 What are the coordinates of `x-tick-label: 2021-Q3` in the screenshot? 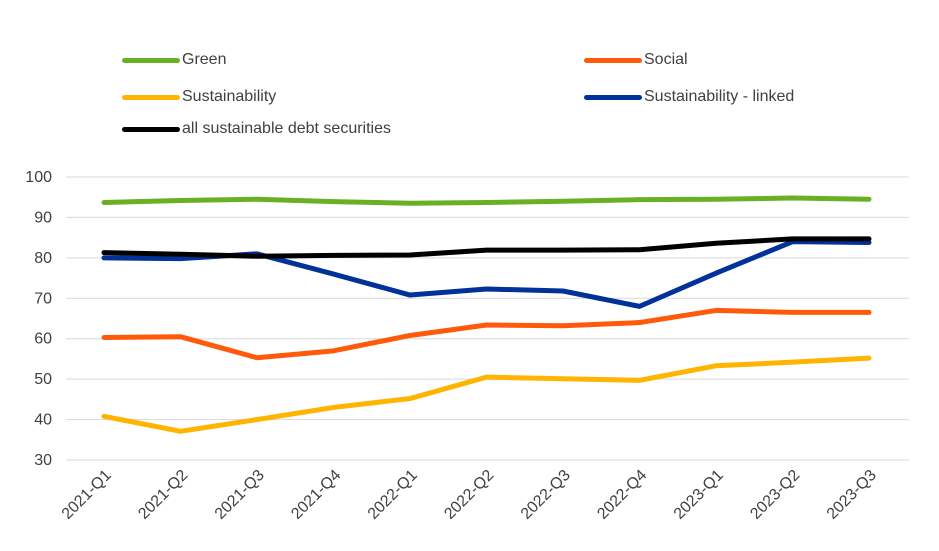 It's located at (240, 495).